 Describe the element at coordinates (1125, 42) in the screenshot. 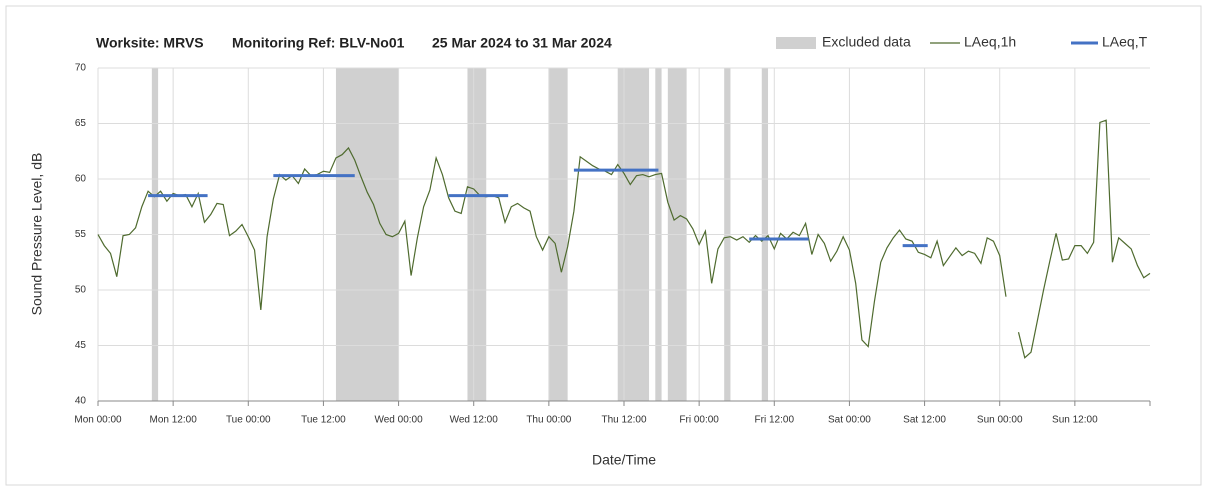

I see `legend-label: LAeq,T` at that location.